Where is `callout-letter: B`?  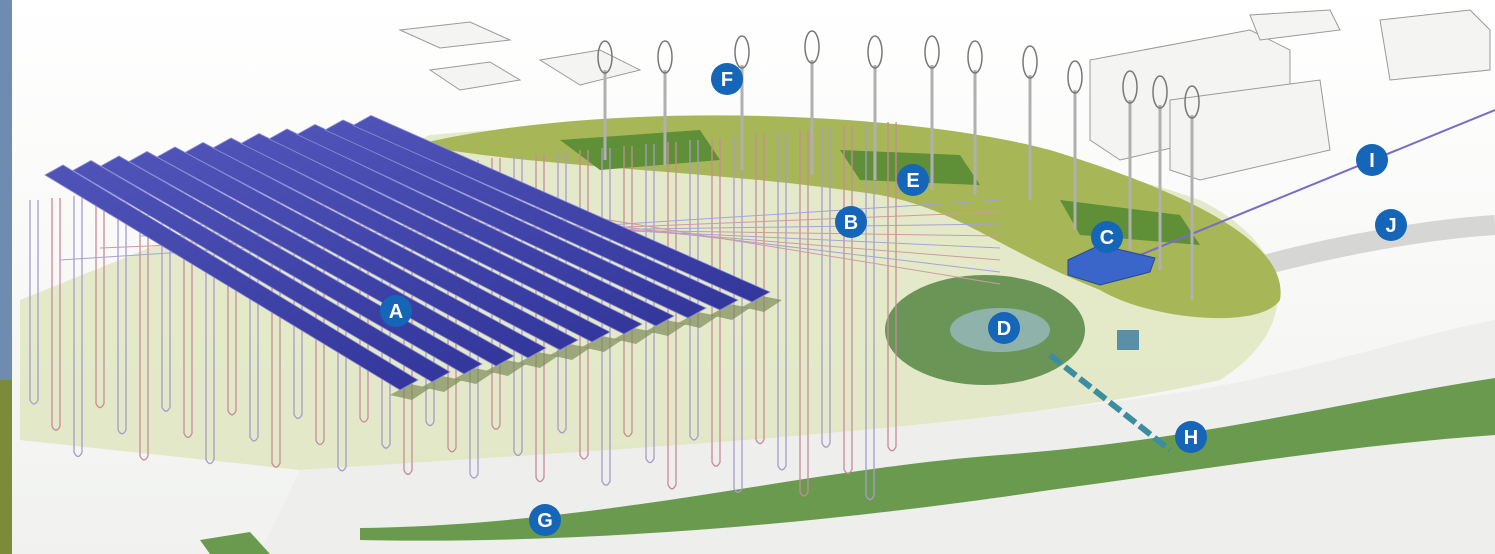 callout-letter: B is located at coordinates (851, 223).